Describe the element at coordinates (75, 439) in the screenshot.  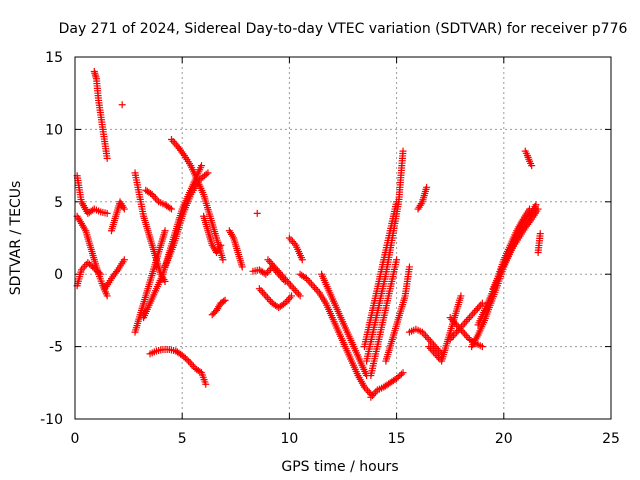
I see `x-tick-label: 0` at that location.